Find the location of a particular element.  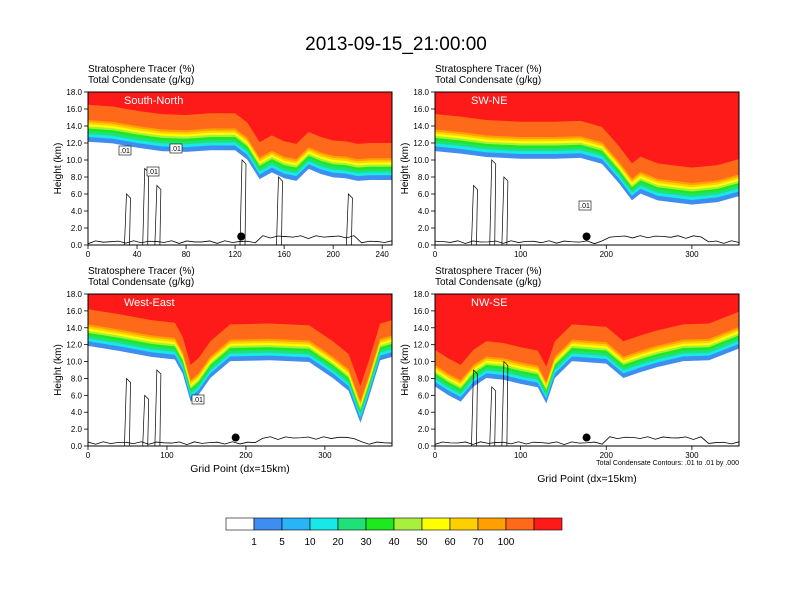

x-tick-label: 240 is located at coordinates (383, 254).